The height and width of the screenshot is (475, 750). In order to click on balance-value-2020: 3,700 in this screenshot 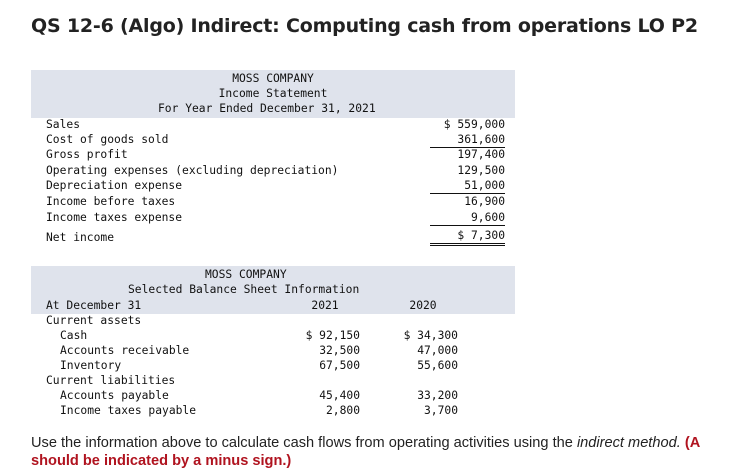, I will do `click(440, 410)`.